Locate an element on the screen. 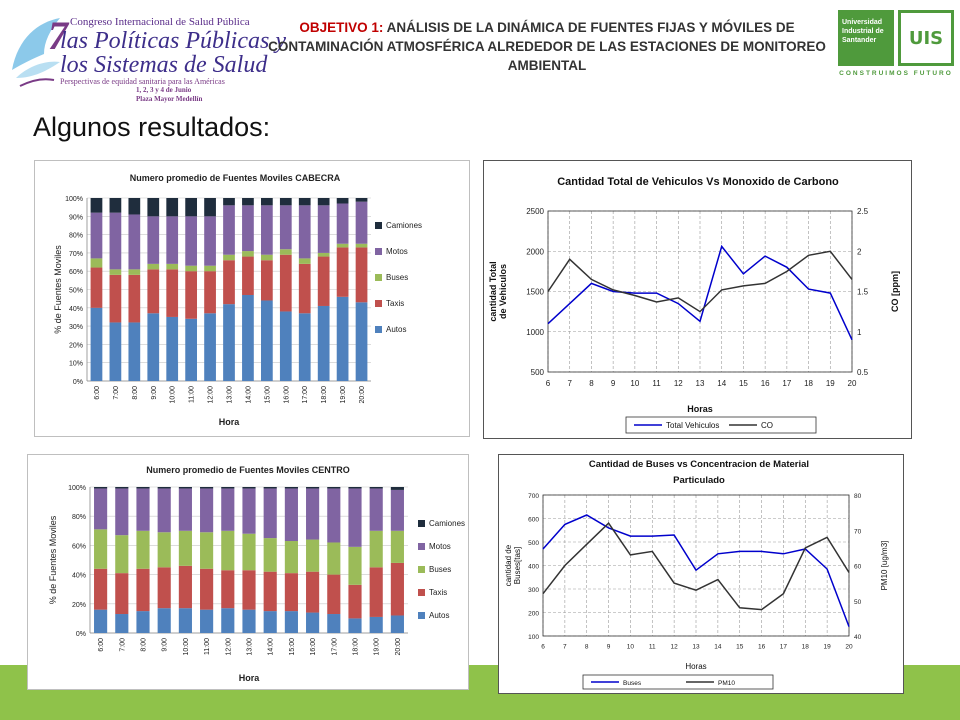  y-tick-label: 2000 is located at coordinates (535, 251).